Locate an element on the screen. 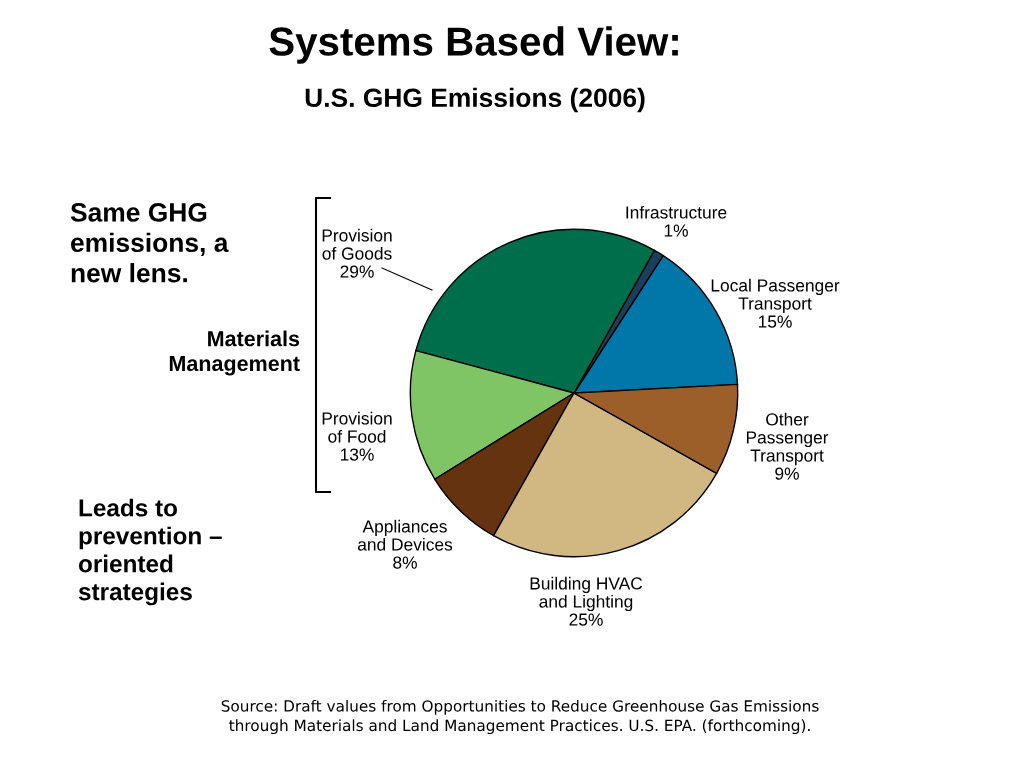 This screenshot has height=768, width=1024. data-label: 13% is located at coordinates (357, 454).